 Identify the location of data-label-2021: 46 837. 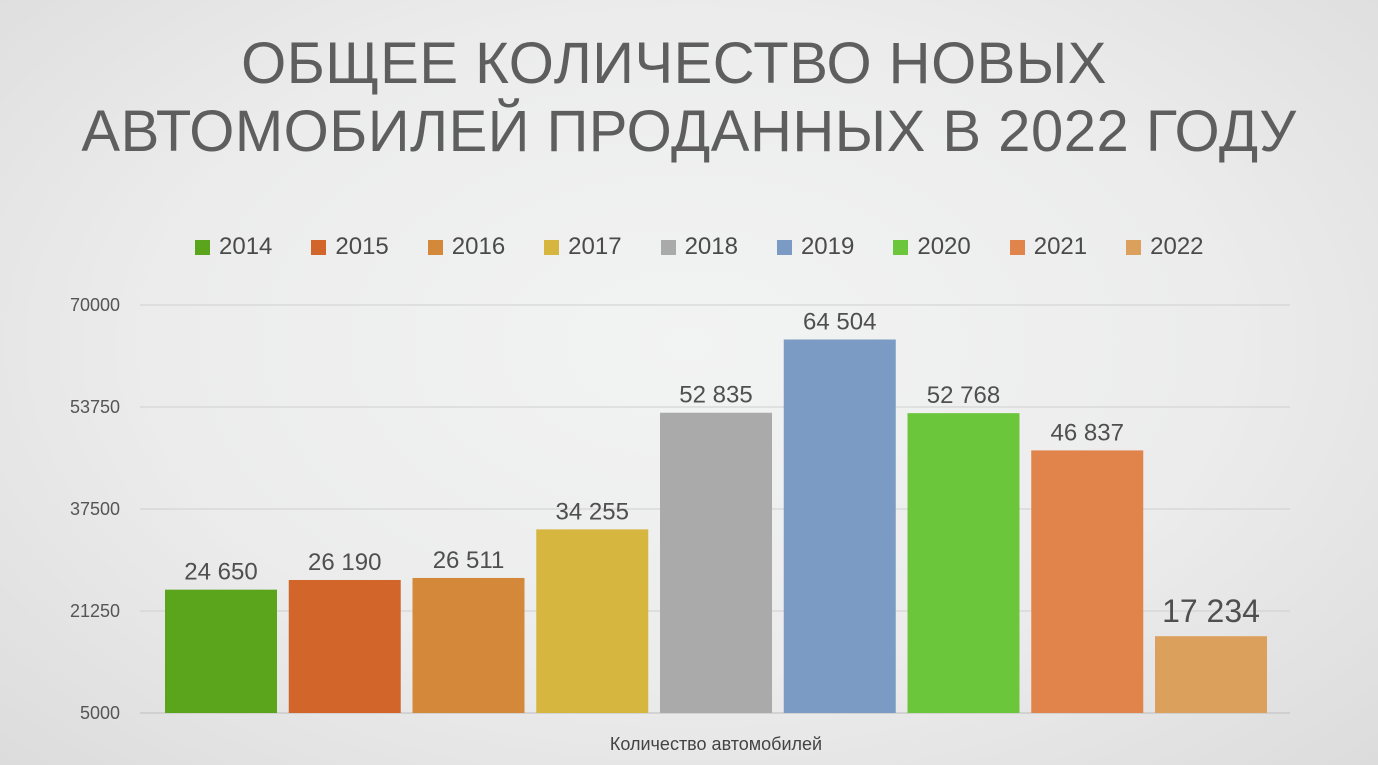
(1087, 432).